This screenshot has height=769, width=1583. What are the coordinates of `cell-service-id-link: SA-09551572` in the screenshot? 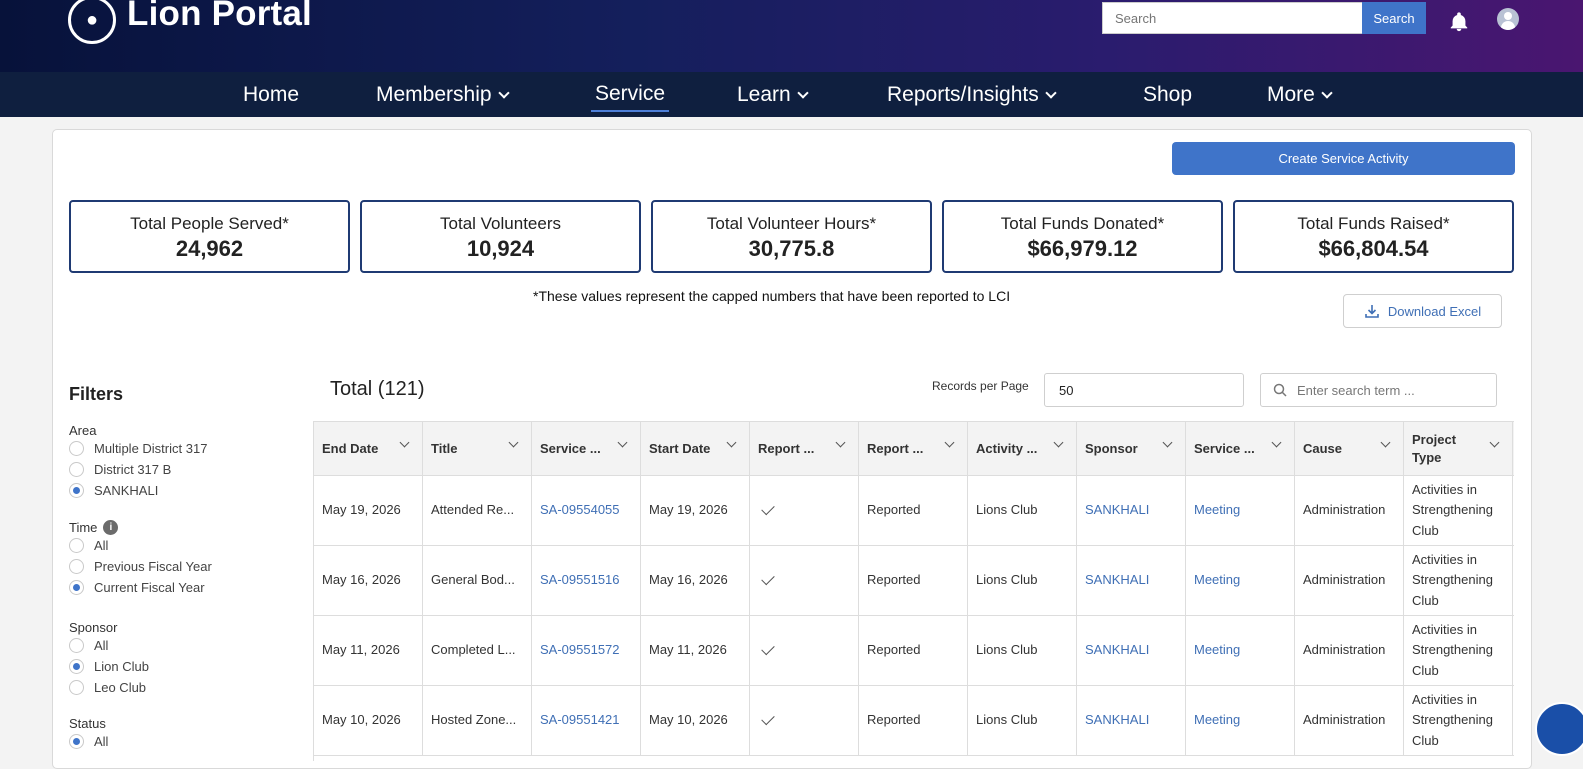 It's located at (586, 650).